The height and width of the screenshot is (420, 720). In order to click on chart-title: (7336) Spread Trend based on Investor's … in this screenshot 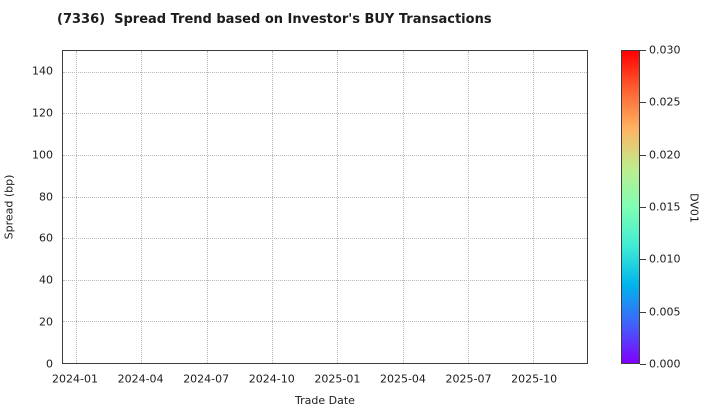, I will do `click(274, 19)`.